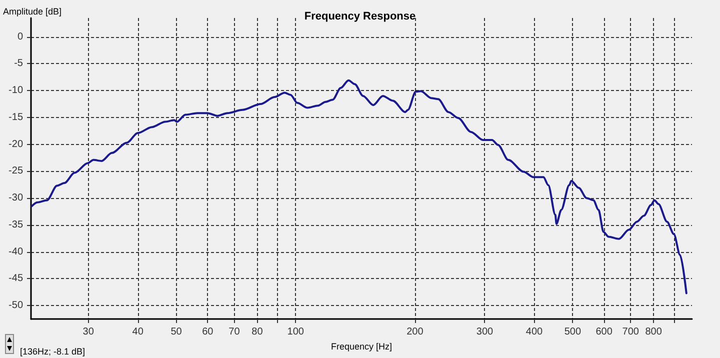  I want to click on x-tick-label: 50, so click(176, 332).